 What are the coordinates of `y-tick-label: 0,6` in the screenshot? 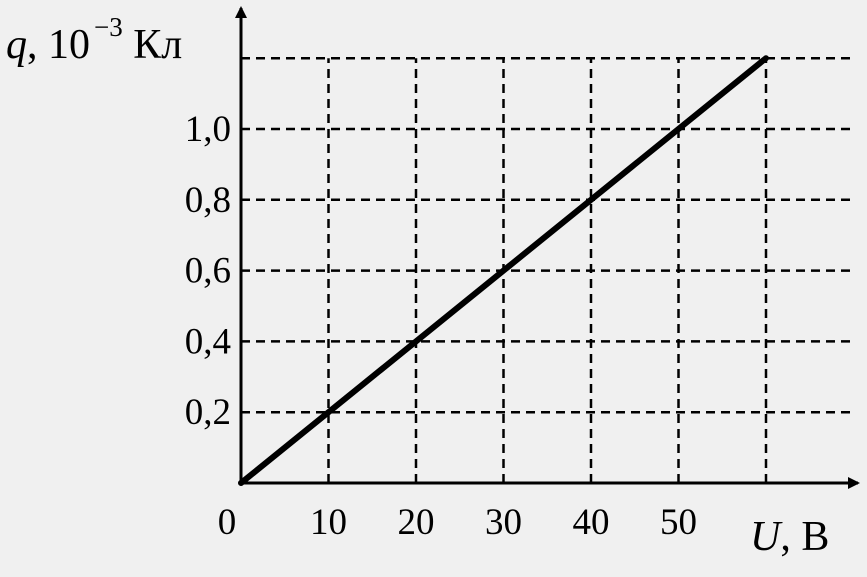 It's located at (208, 271).